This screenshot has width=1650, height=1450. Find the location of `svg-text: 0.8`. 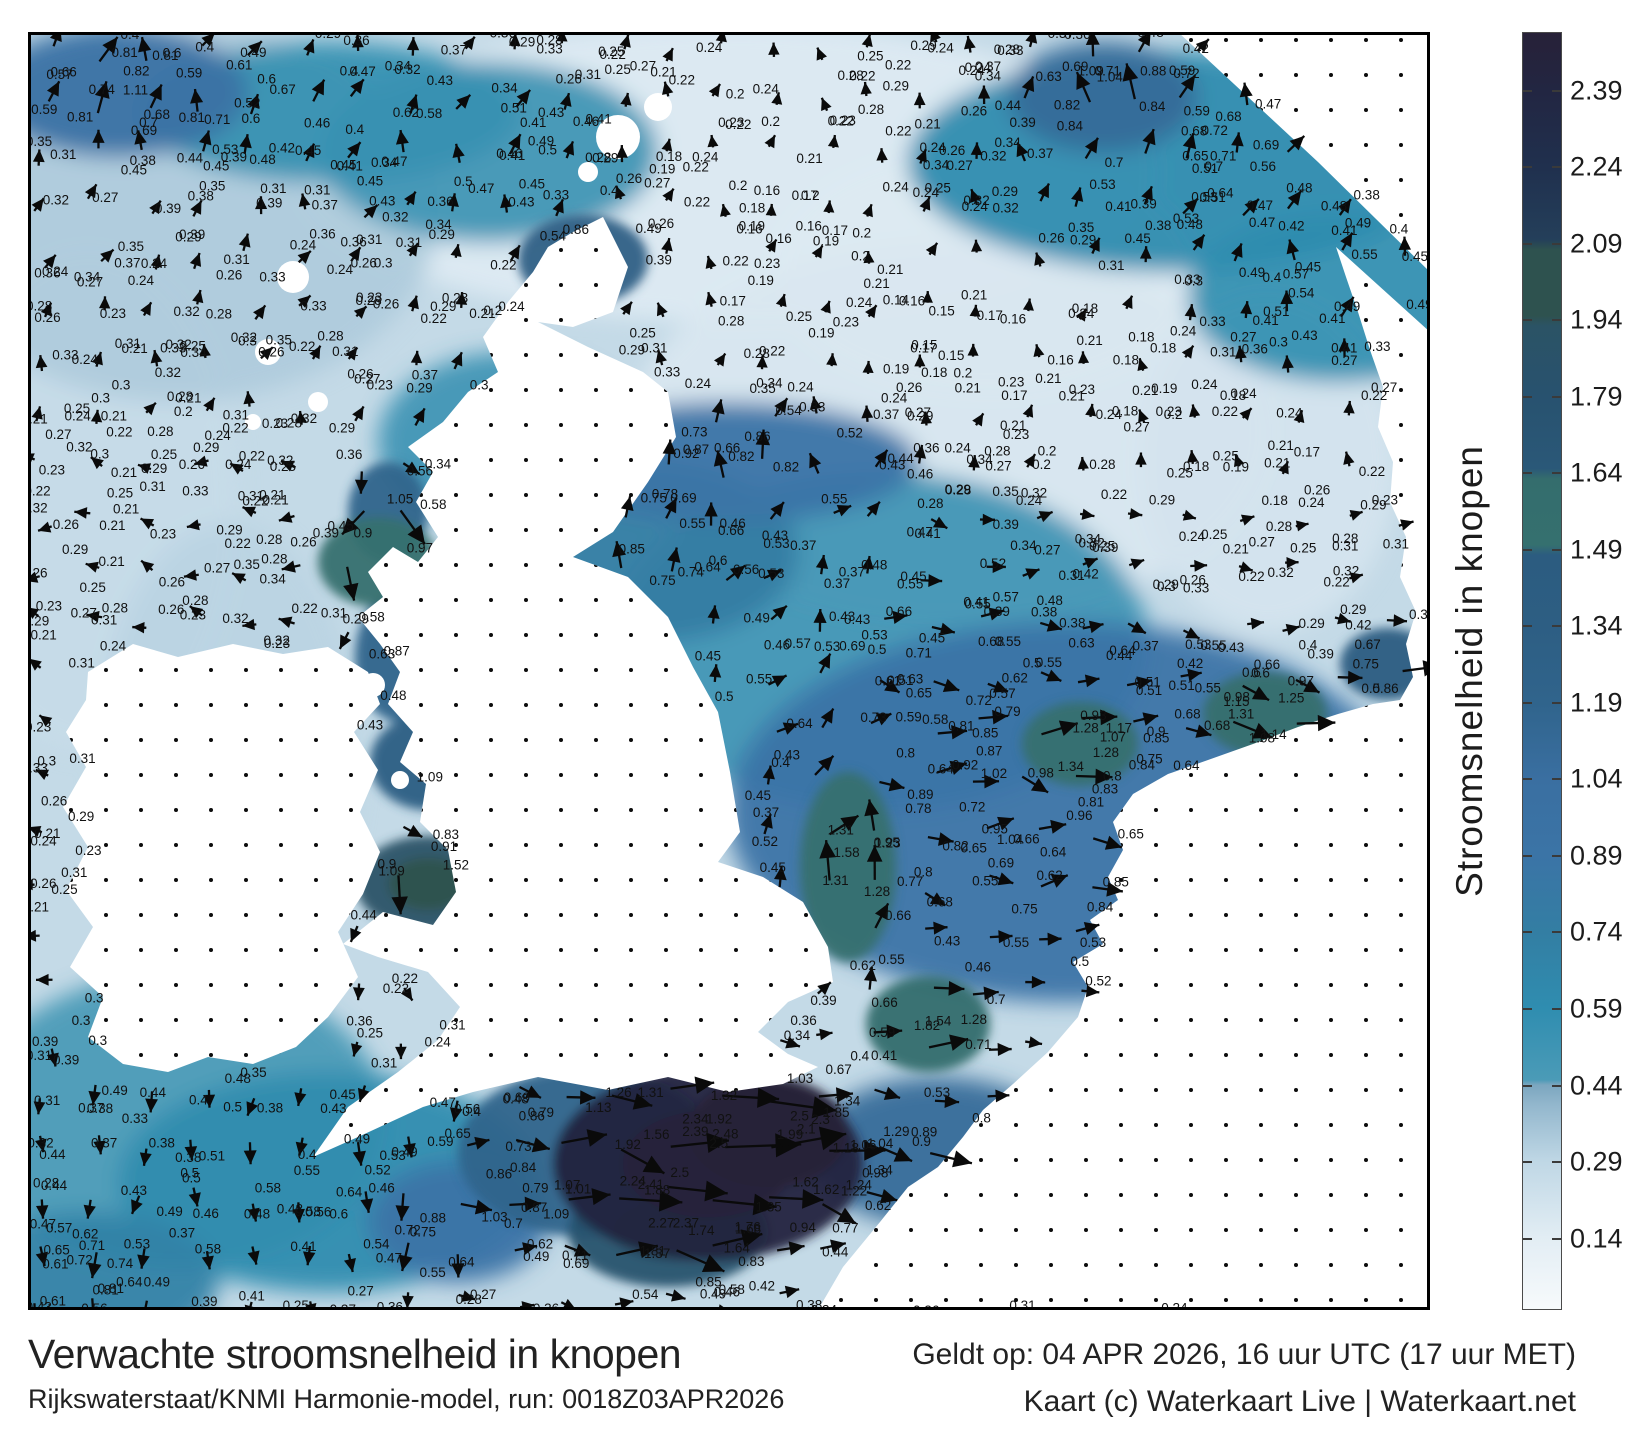

svg-text: 0.8 is located at coordinates (1112, 775).